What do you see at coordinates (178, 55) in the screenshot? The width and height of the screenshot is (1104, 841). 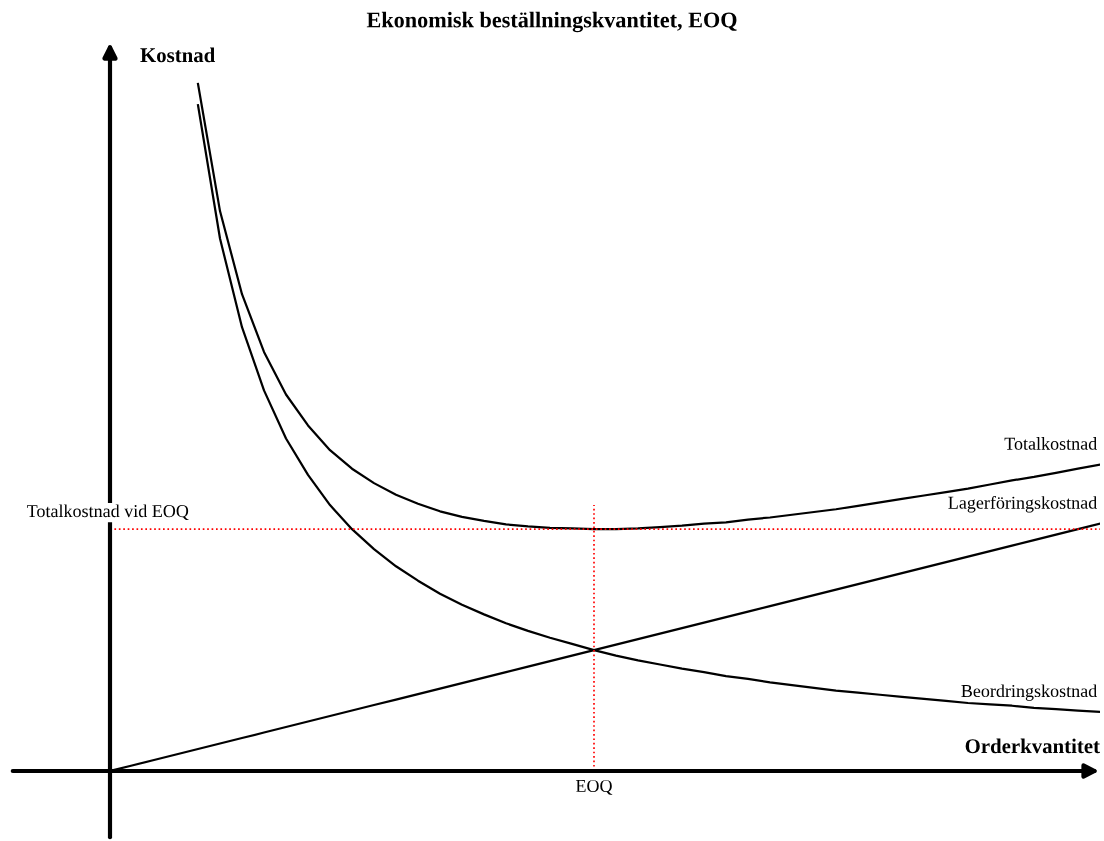 I see `y-axis-title: Kostnad` at bounding box center [178, 55].